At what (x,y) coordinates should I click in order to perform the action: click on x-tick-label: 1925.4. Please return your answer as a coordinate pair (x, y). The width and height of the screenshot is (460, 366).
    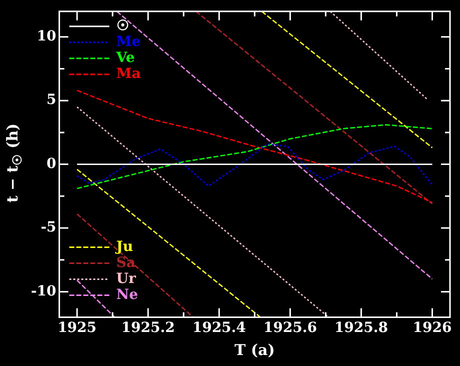
    Looking at the image, I should click on (219, 328).